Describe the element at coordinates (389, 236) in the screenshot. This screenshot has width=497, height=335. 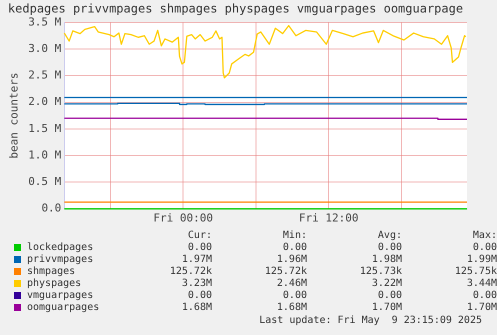
I see `text: Avg:` at that location.